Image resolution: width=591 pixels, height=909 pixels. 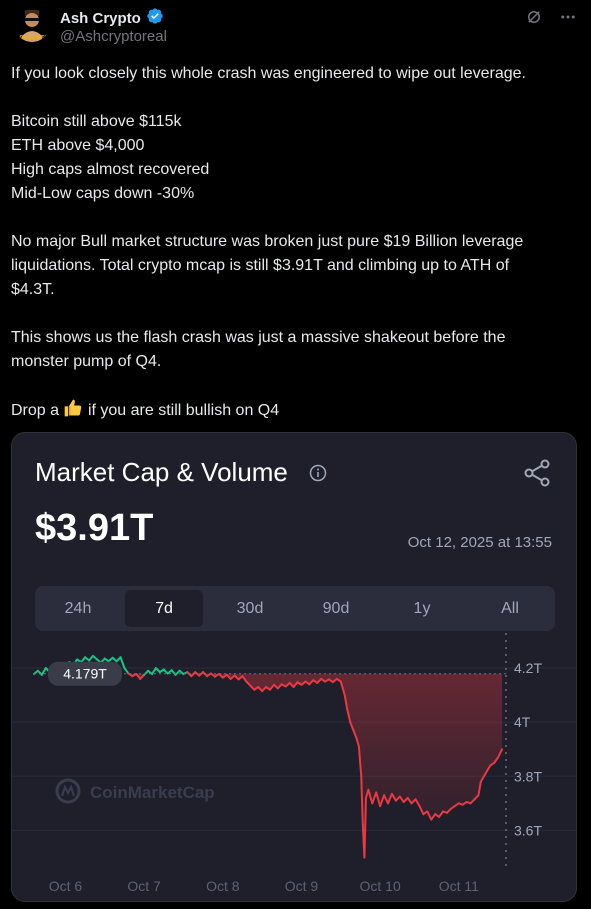 I want to click on tweet-line: Mid-Low caps down -30%, so click(x=103, y=193).